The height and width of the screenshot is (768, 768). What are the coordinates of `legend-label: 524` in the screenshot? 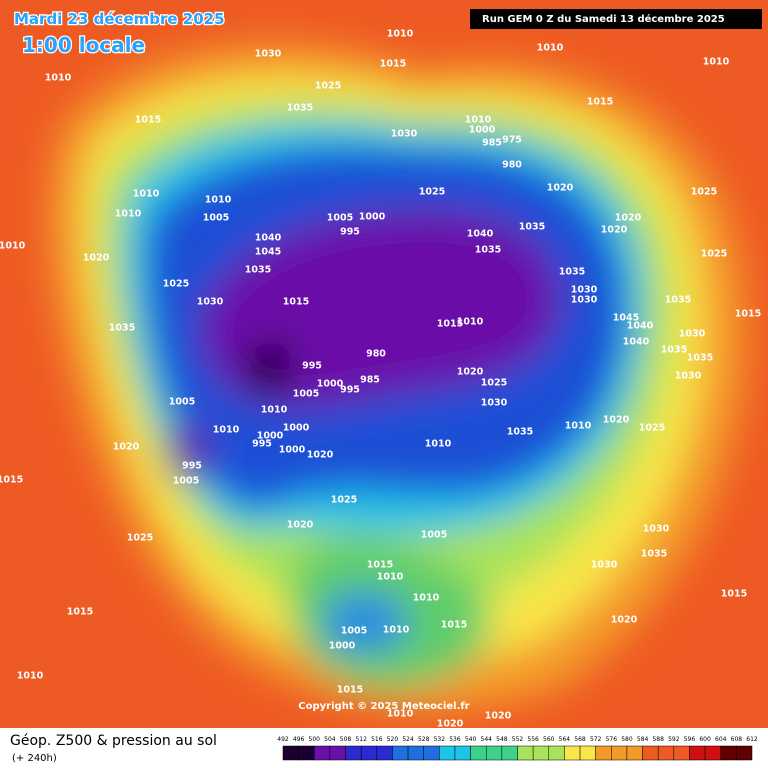 It's located at (408, 739).